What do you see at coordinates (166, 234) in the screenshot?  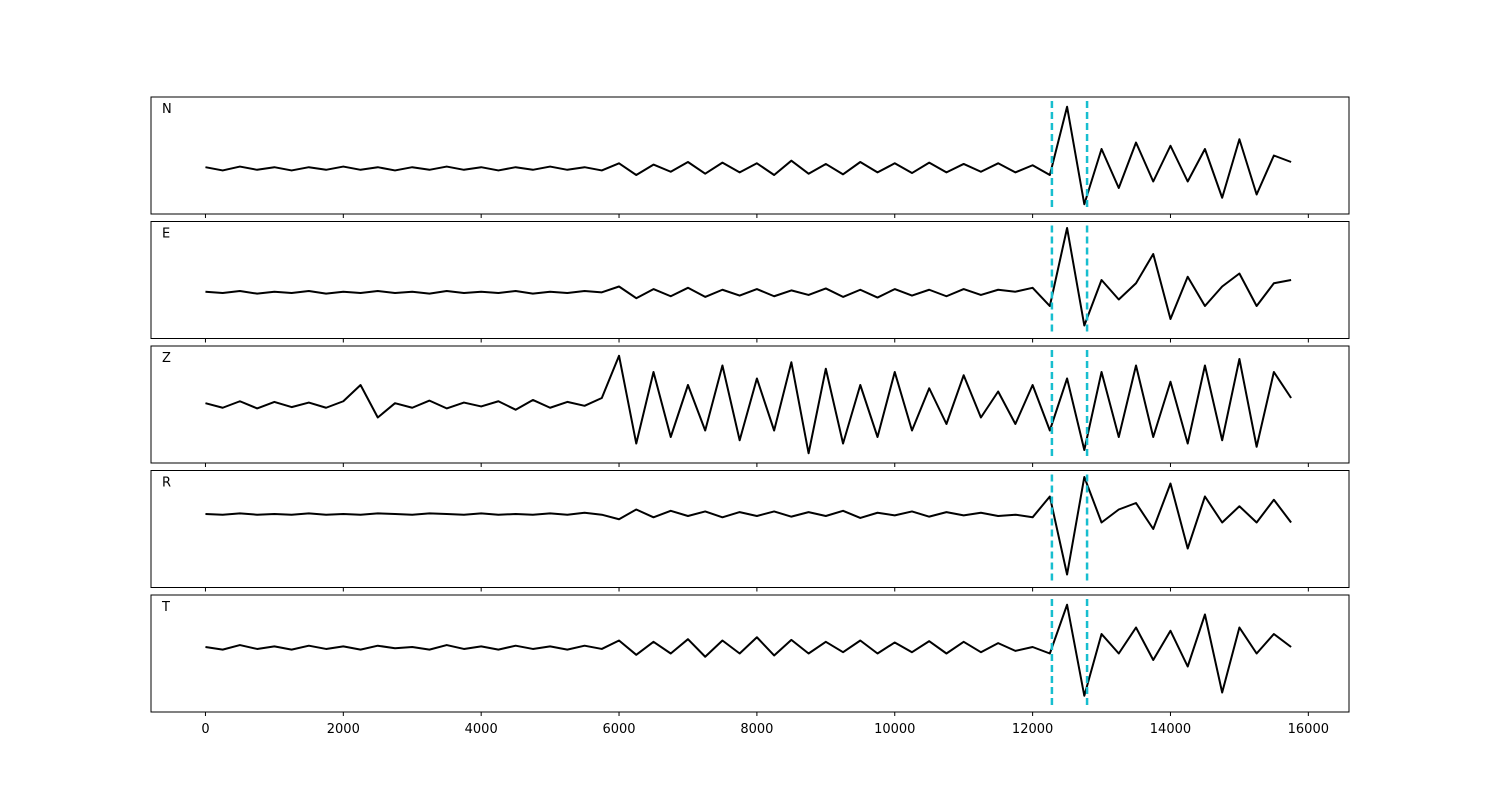 I see `panel-label: E` at bounding box center [166, 234].